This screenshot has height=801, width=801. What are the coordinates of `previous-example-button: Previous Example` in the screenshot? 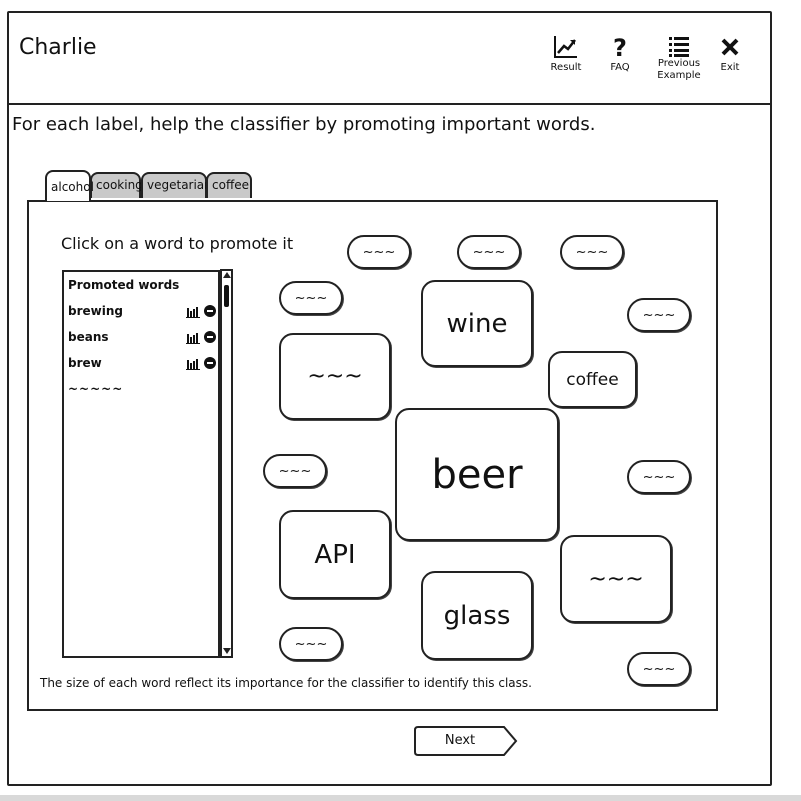 It's located at (679, 58).